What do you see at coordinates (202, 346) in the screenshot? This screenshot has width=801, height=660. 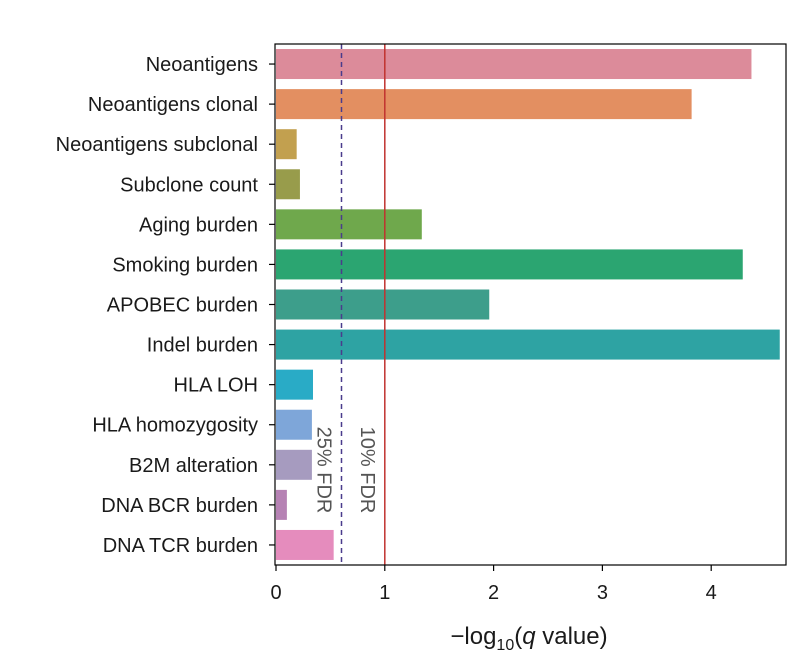 I see `category-label-indel-burden: Indel burden` at bounding box center [202, 346].